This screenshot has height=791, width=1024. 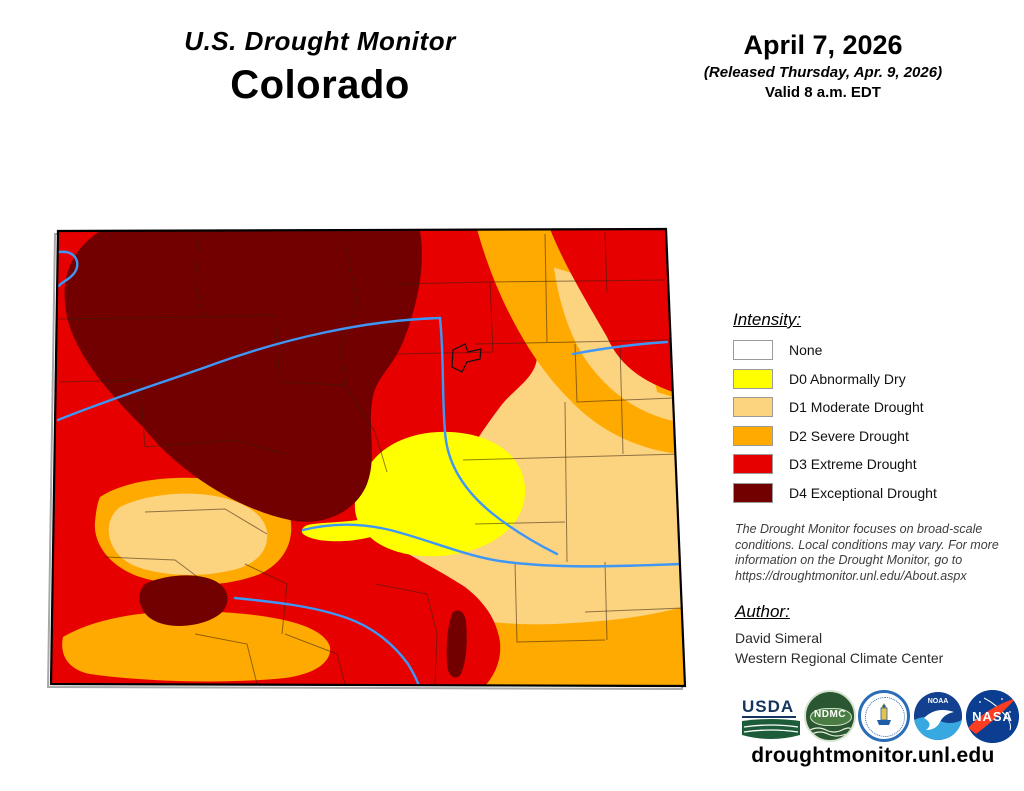 What do you see at coordinates (338, 529) in the screenshot?
I see `d0-region-tongue` at bounding box center [338, 529].